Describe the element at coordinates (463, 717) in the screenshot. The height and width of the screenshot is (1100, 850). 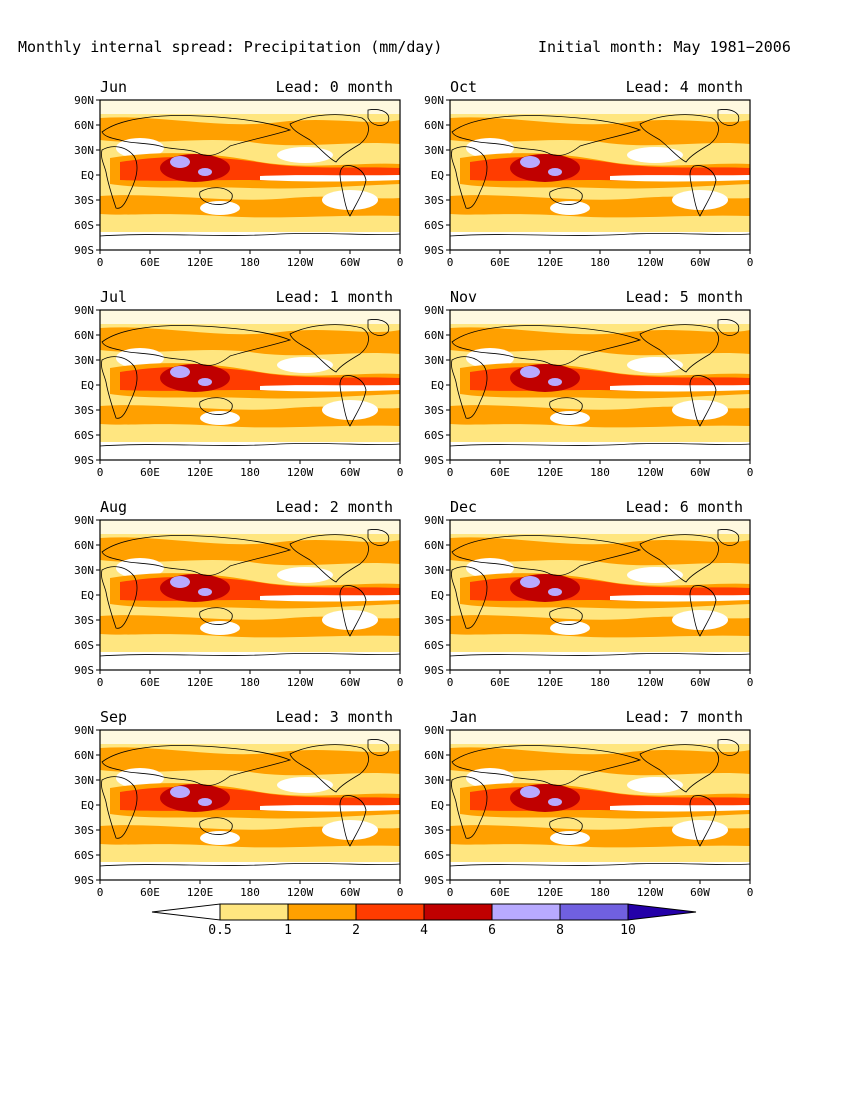
I see `panel-month-label: Jan` at that location.